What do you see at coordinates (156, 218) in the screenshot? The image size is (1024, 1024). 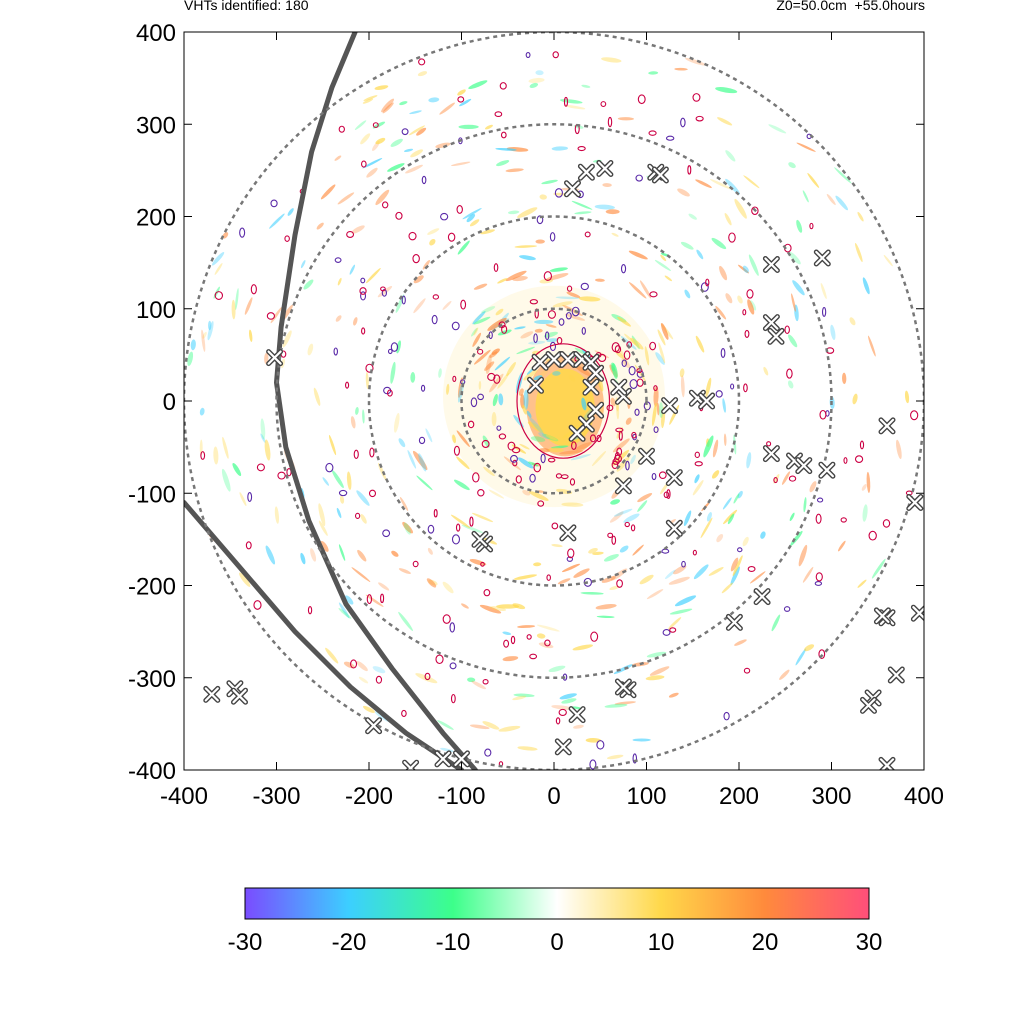 I see `y-tick-label: 200` at bounding box center [156, 218].